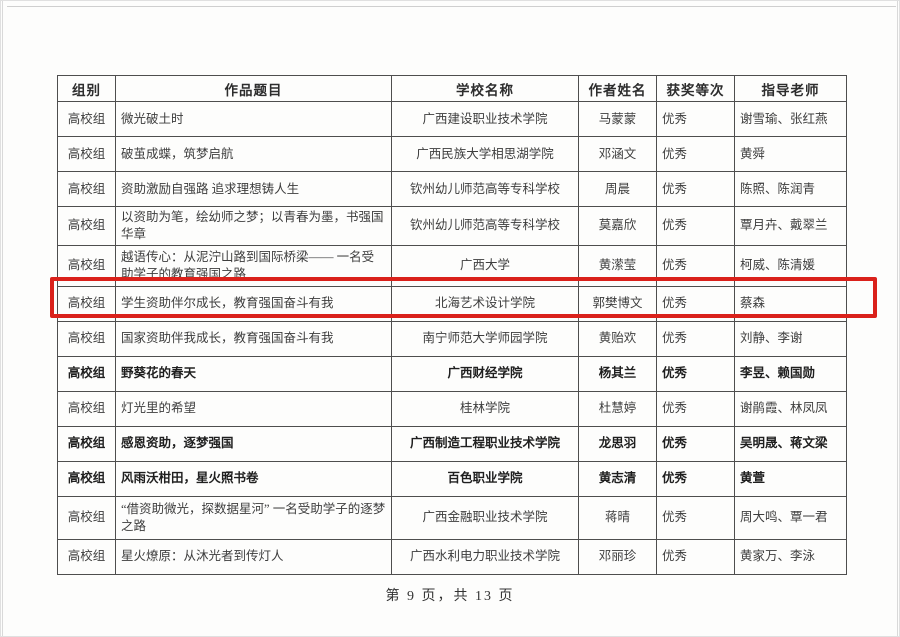 This screenshot has height=637, width=900. Describe the element at coordinates (790, 119) in the screenshot. I see `cell-teachers: 谢雪瑜、张红燕` at that location.